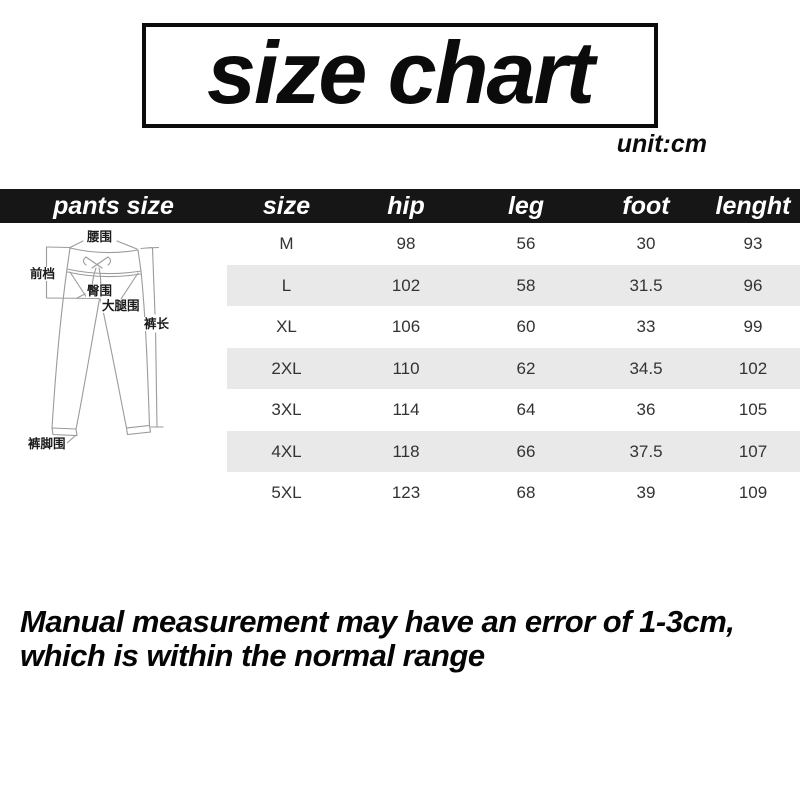 The width and height of the screenshot is (800, 800). What do you see at coordinates (513, 410) in the screenshot?
I see `table-row: 3XL 114 64 36 105` at bounding box center [513, 410].